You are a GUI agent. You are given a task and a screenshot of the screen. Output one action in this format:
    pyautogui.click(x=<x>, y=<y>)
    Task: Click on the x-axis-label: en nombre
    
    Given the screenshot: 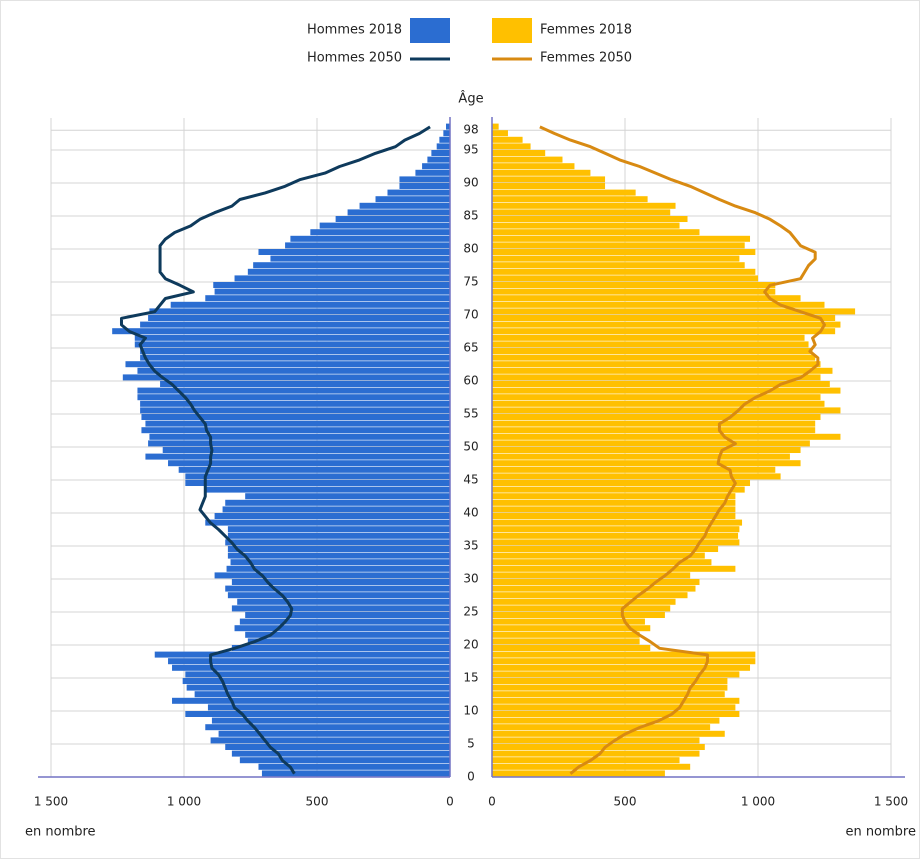 What is the action you would take?
    pyautogui.click(x=60, y=832)
    